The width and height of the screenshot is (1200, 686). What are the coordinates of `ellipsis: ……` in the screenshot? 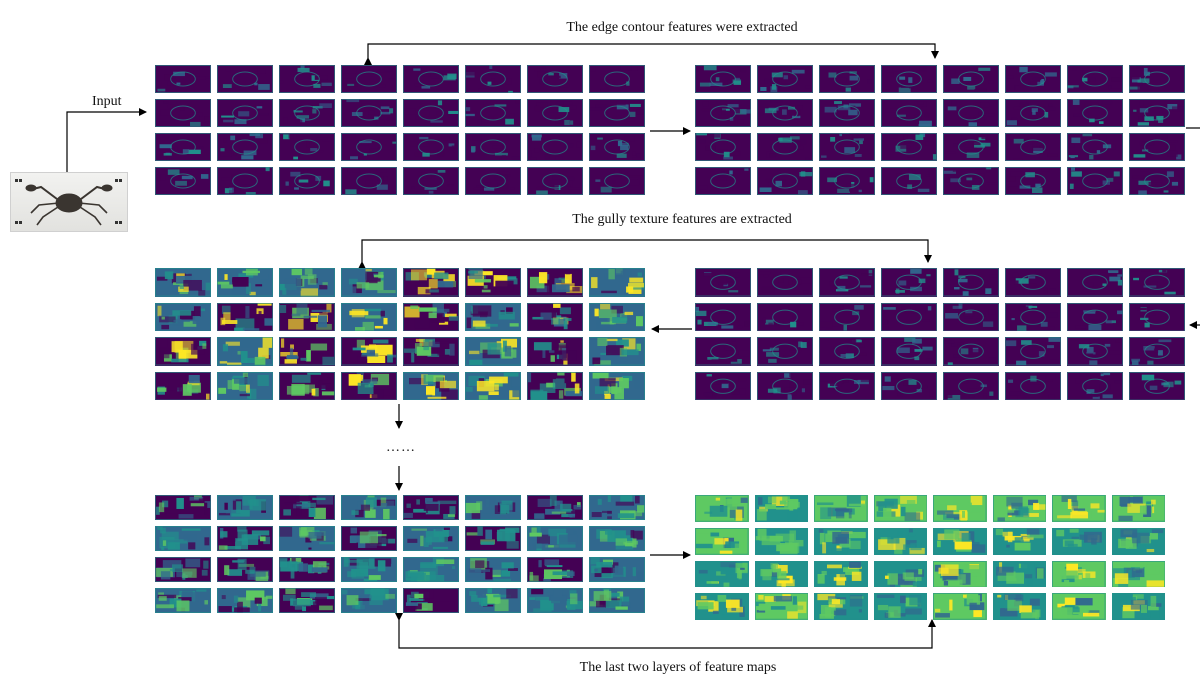 It's located at (401, 447).